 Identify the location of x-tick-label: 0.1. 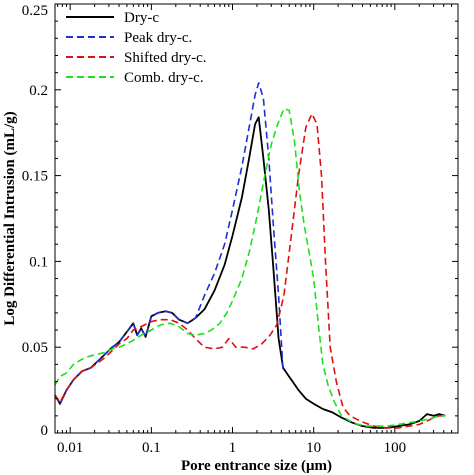
(151, 448).